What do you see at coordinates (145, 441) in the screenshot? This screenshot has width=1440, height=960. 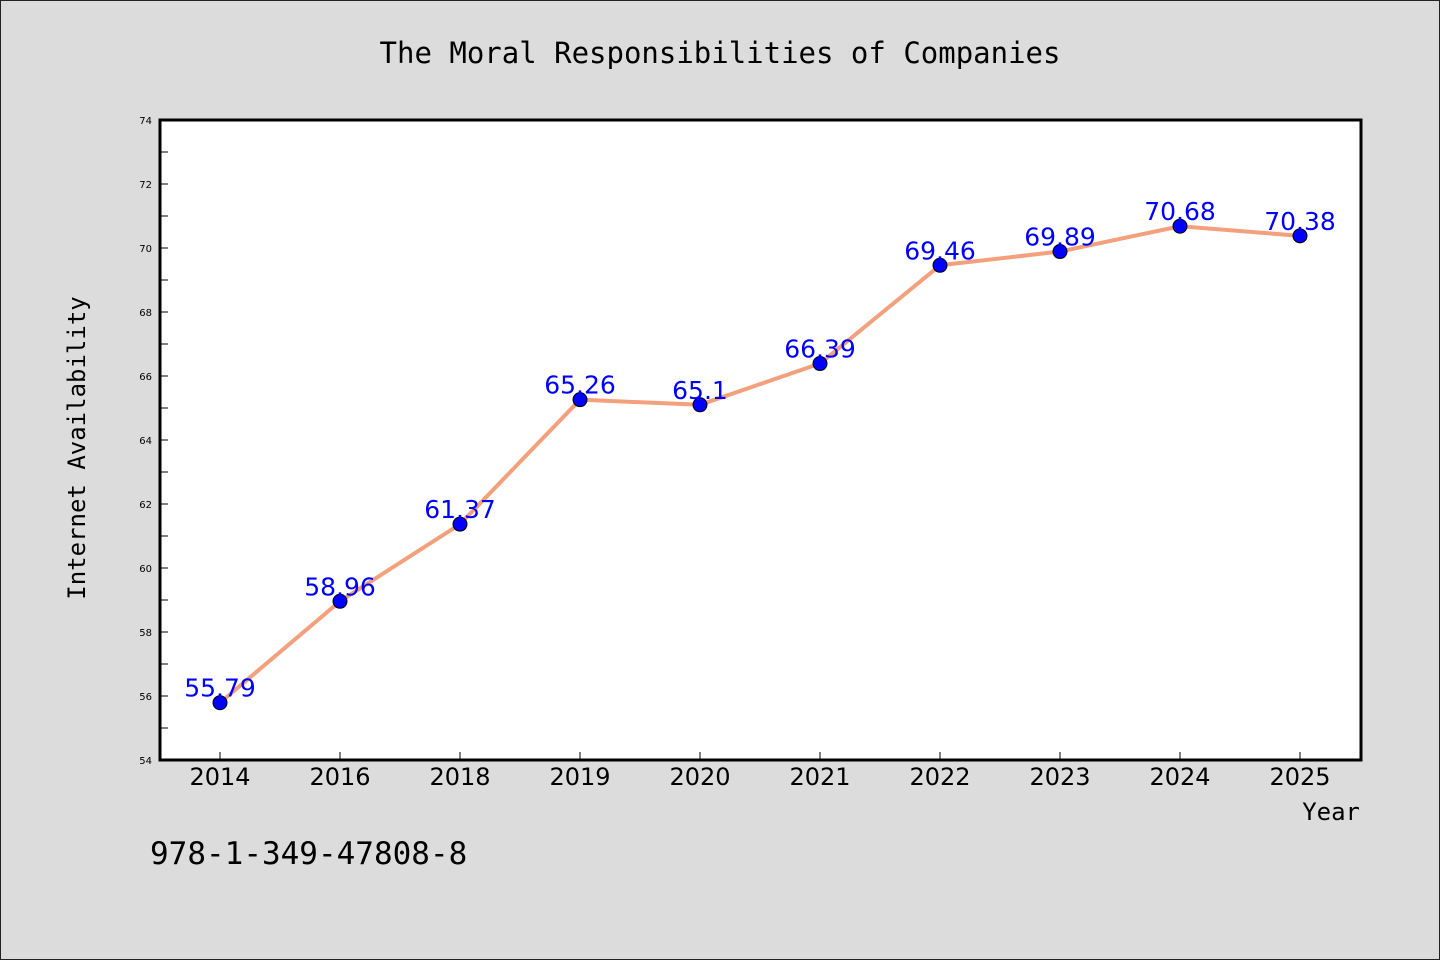 I see `y-tick-label: 64` at bounding box center [145, 441].